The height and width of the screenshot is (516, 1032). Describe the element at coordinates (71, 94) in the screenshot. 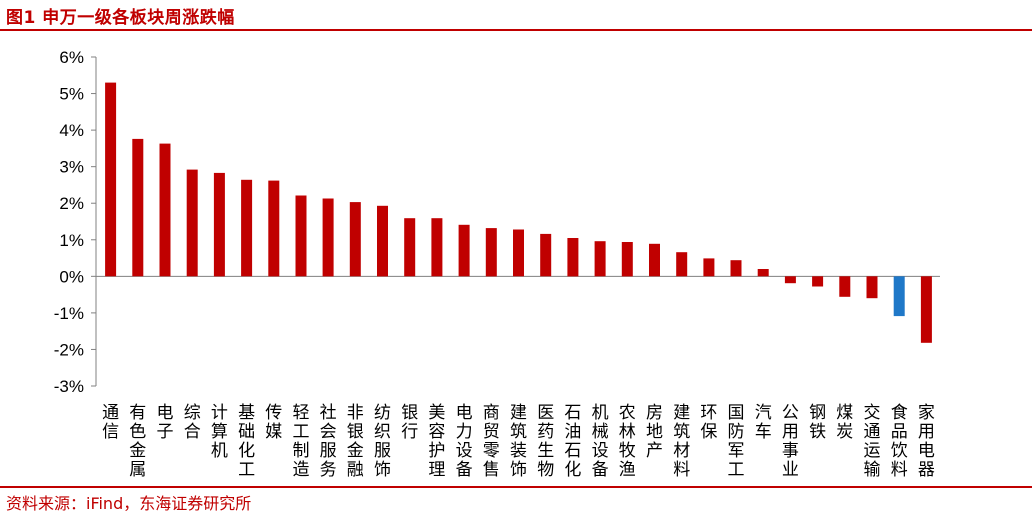

I see `y-tick-label: 5%` at that location.